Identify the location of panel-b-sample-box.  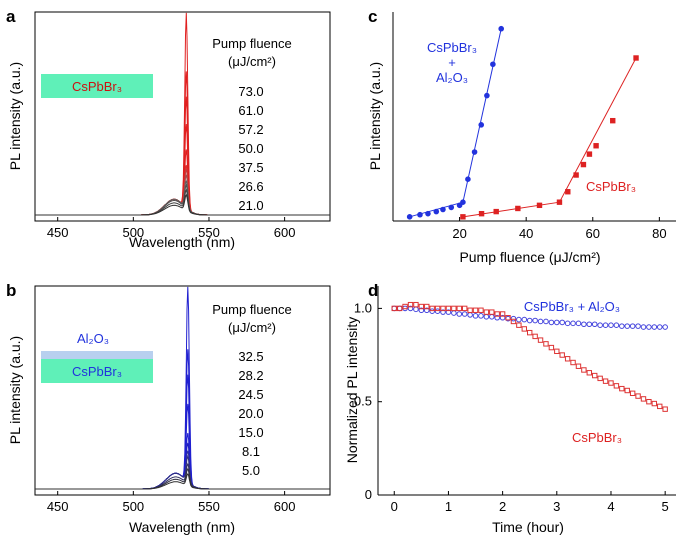
(97, 371).